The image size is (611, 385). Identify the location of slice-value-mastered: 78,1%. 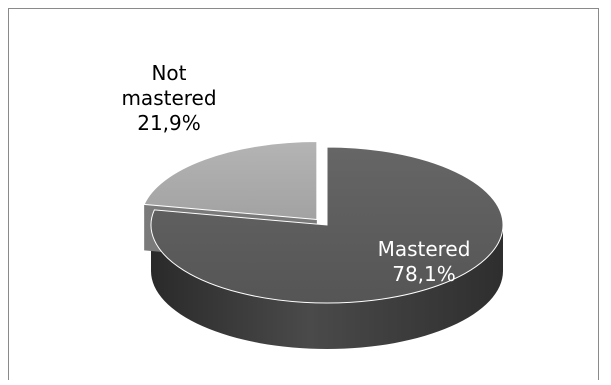
(424, 274).